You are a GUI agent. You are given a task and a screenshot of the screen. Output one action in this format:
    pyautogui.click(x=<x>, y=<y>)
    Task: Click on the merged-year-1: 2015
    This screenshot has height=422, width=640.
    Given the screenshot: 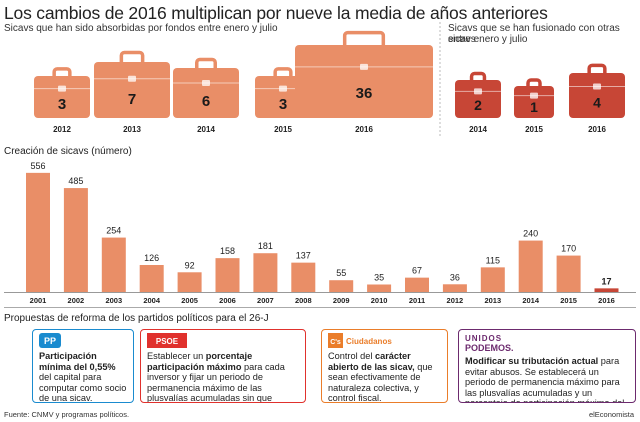 What is the action you would take?
    pyautogui.click(x=534, y=129)
    